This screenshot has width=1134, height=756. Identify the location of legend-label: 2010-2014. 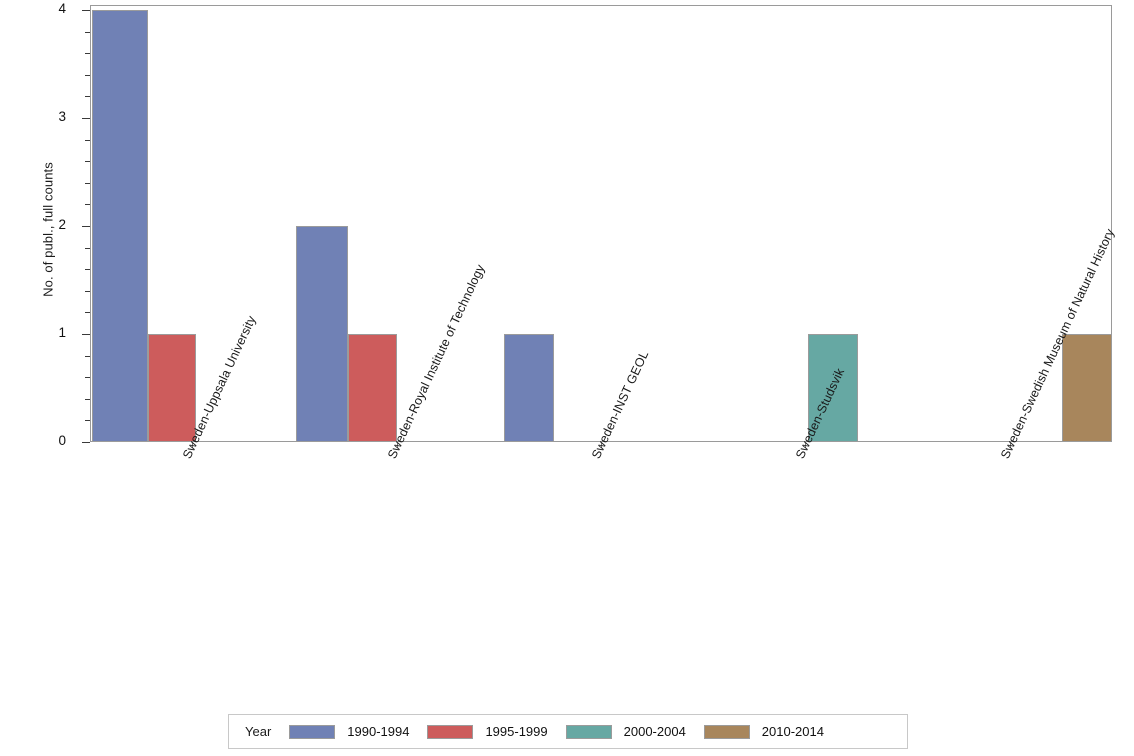
(792, 731).